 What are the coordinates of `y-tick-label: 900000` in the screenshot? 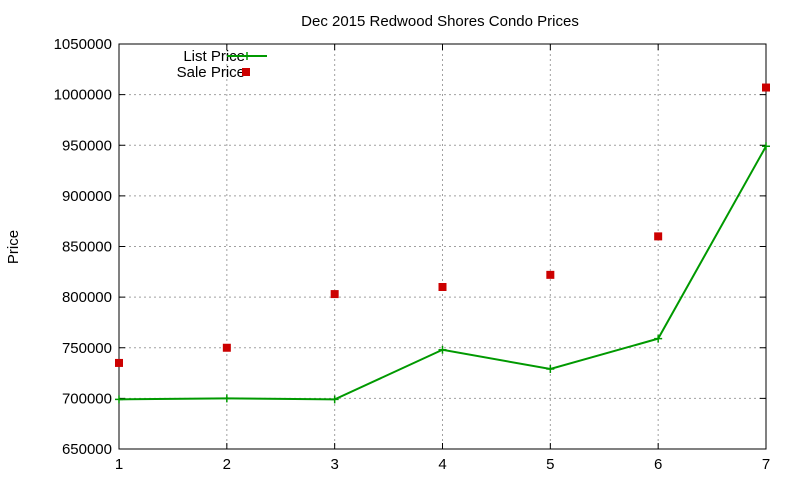 It's located at (87, 196).